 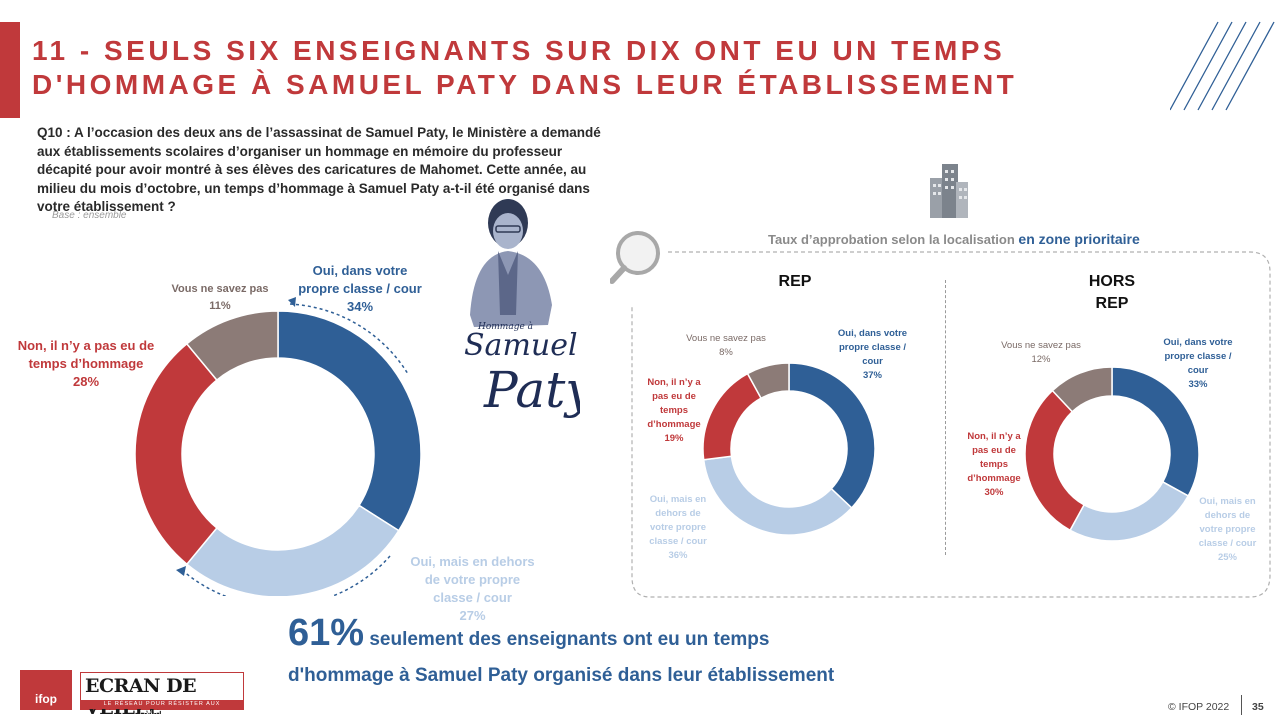 I want to click on copyright: © IFOP 2022, so click(x=1199, y=707).